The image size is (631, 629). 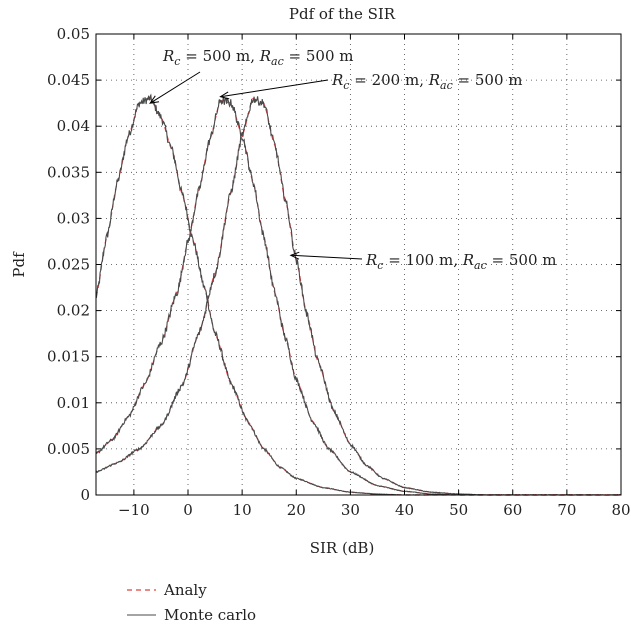 I want to click on x-tick-label: 60, so click(x=512, y=510).